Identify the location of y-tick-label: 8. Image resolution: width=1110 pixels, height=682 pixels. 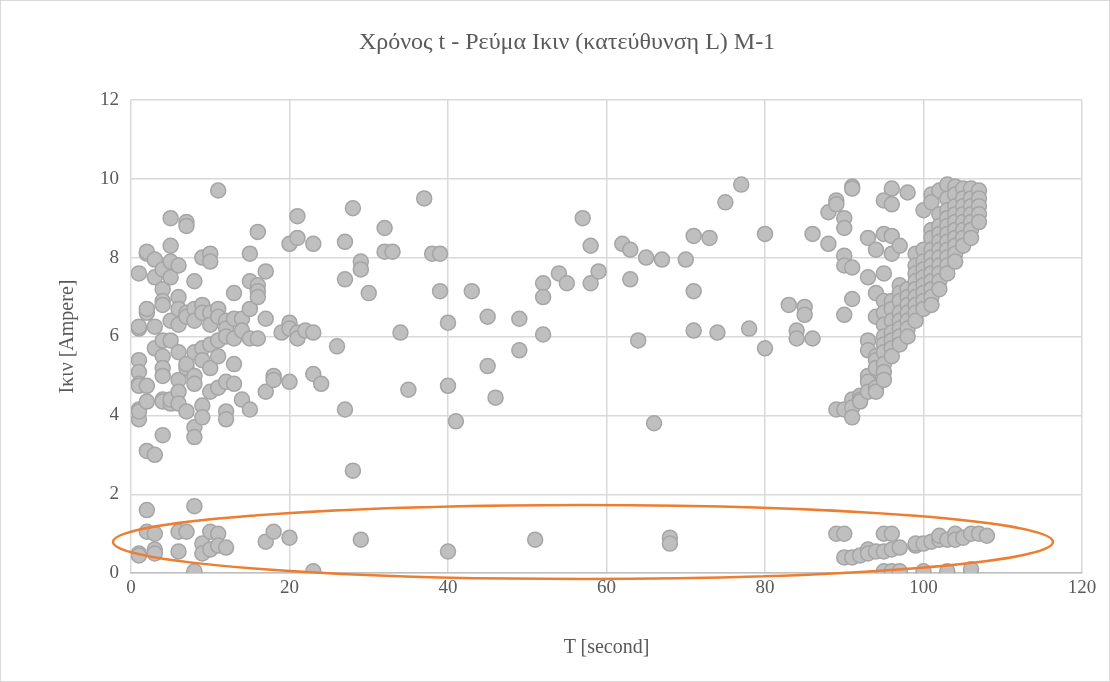
(114, 256).